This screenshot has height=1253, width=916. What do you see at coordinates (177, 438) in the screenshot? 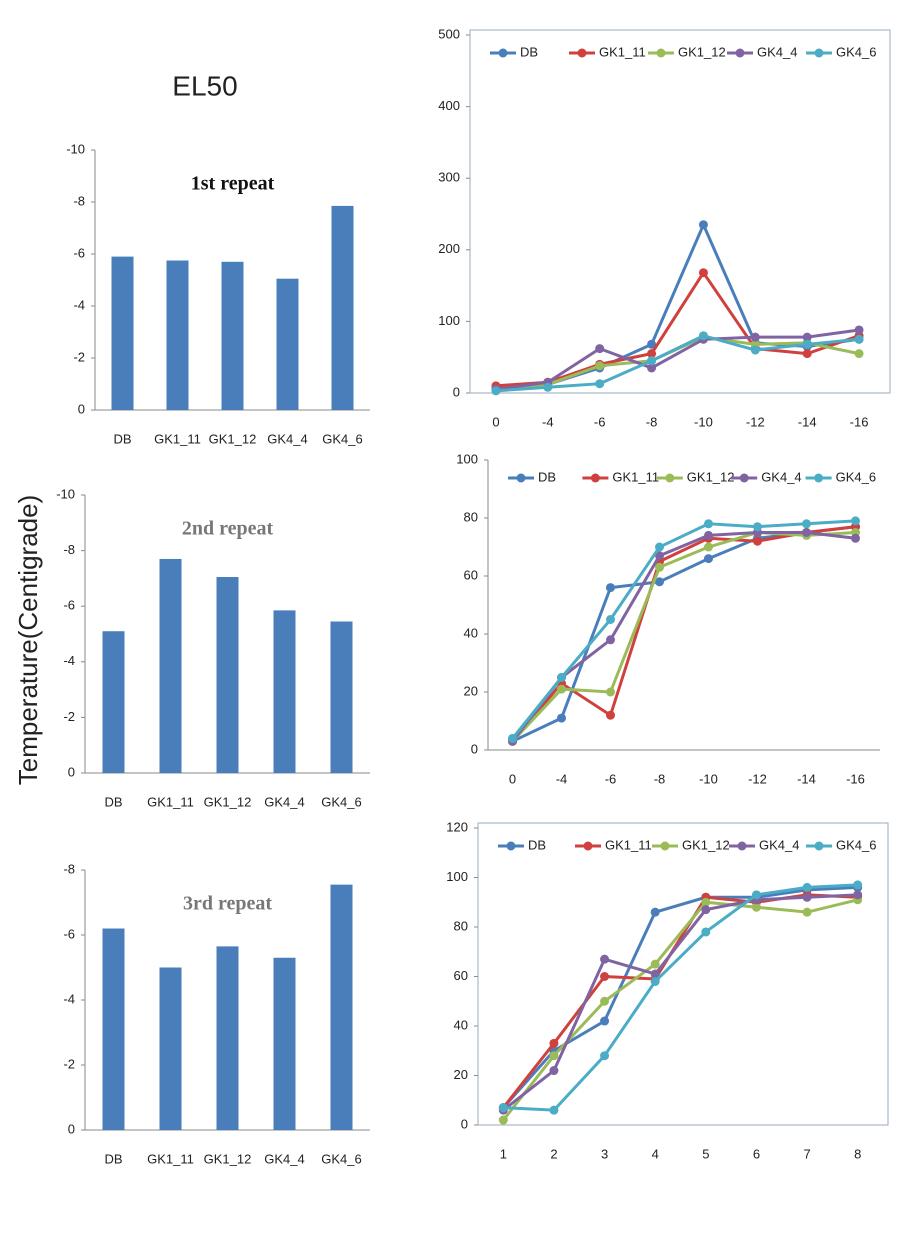
I see `x-tick-label: GK1_11` at bounding box center [177, 438].